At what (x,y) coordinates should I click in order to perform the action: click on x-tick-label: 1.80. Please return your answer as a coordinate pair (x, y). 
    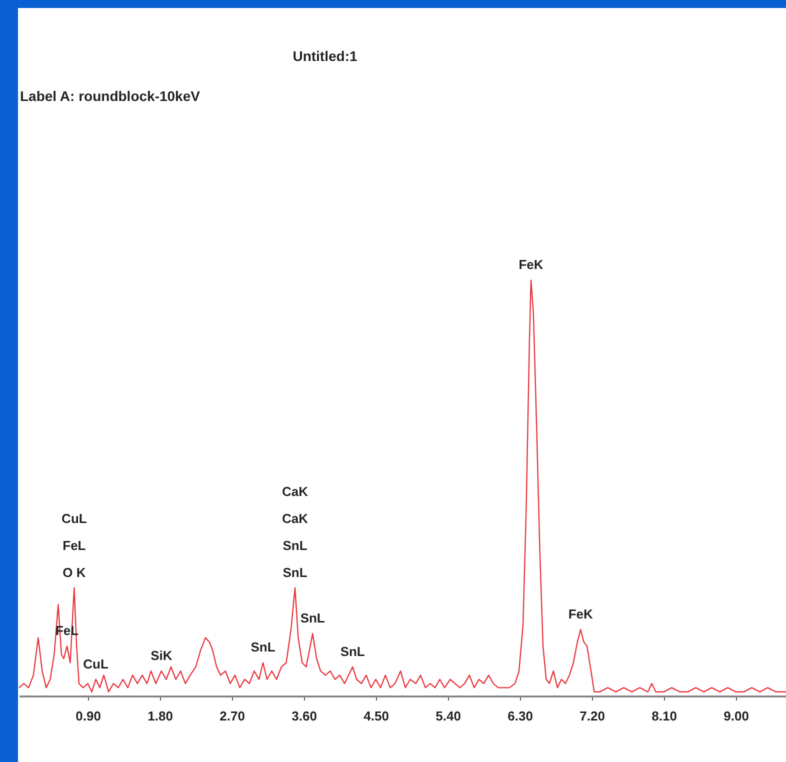
    Looking at the image, I should click on (160, 716).